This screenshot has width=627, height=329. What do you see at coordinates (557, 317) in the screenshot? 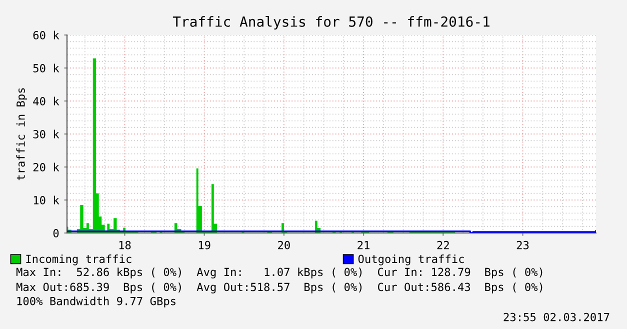
I see `text: 23:55 02.03.2017` at bounding box center [557, 317].